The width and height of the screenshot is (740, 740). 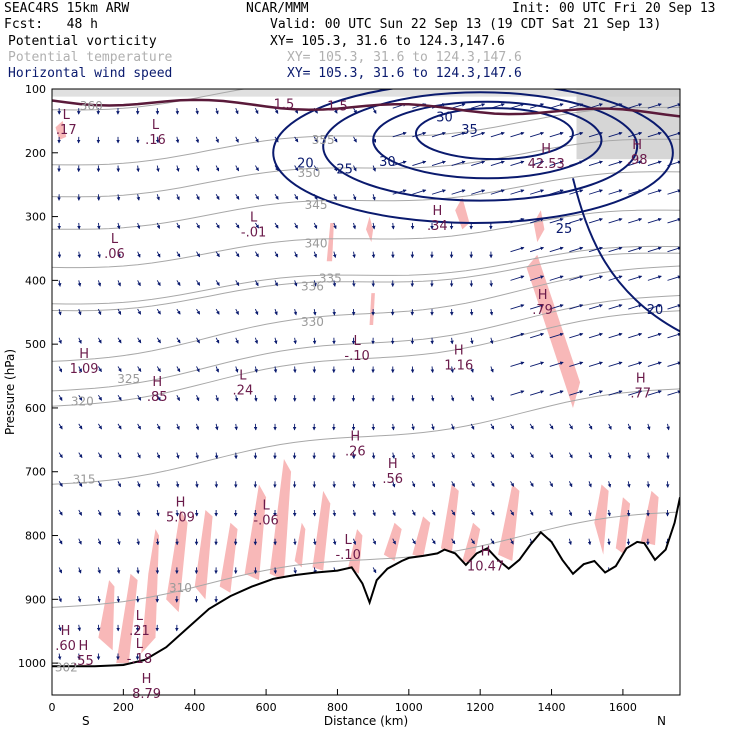 I want to click on pv-contour-label: 1.5, so click(x=284, y=105).